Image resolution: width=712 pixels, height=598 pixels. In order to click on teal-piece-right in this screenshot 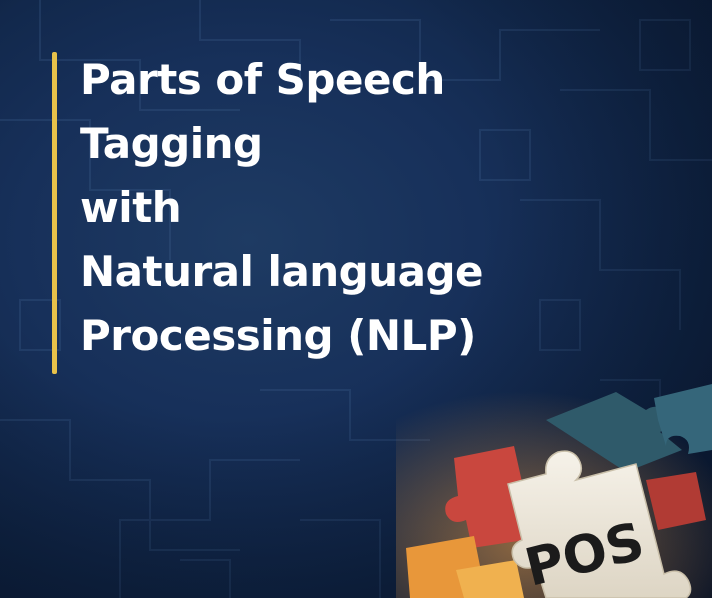, I will do `click(683, 419)`.